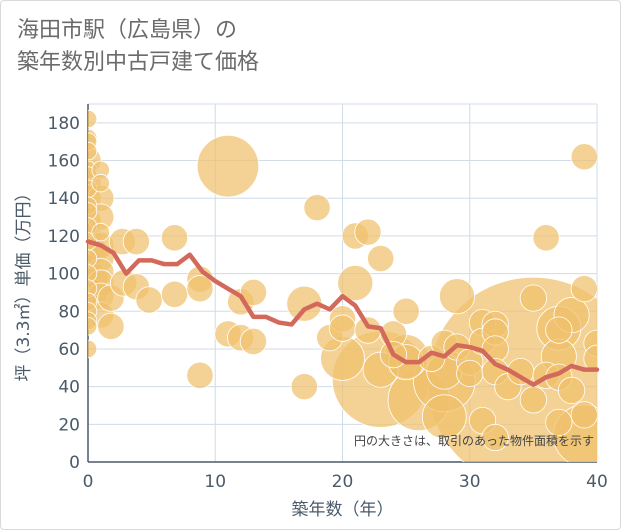  What do you see at coordinates (69, 425) in the screenshot?
I see `y-tick-label: 20` at bounding box center [69, 425].